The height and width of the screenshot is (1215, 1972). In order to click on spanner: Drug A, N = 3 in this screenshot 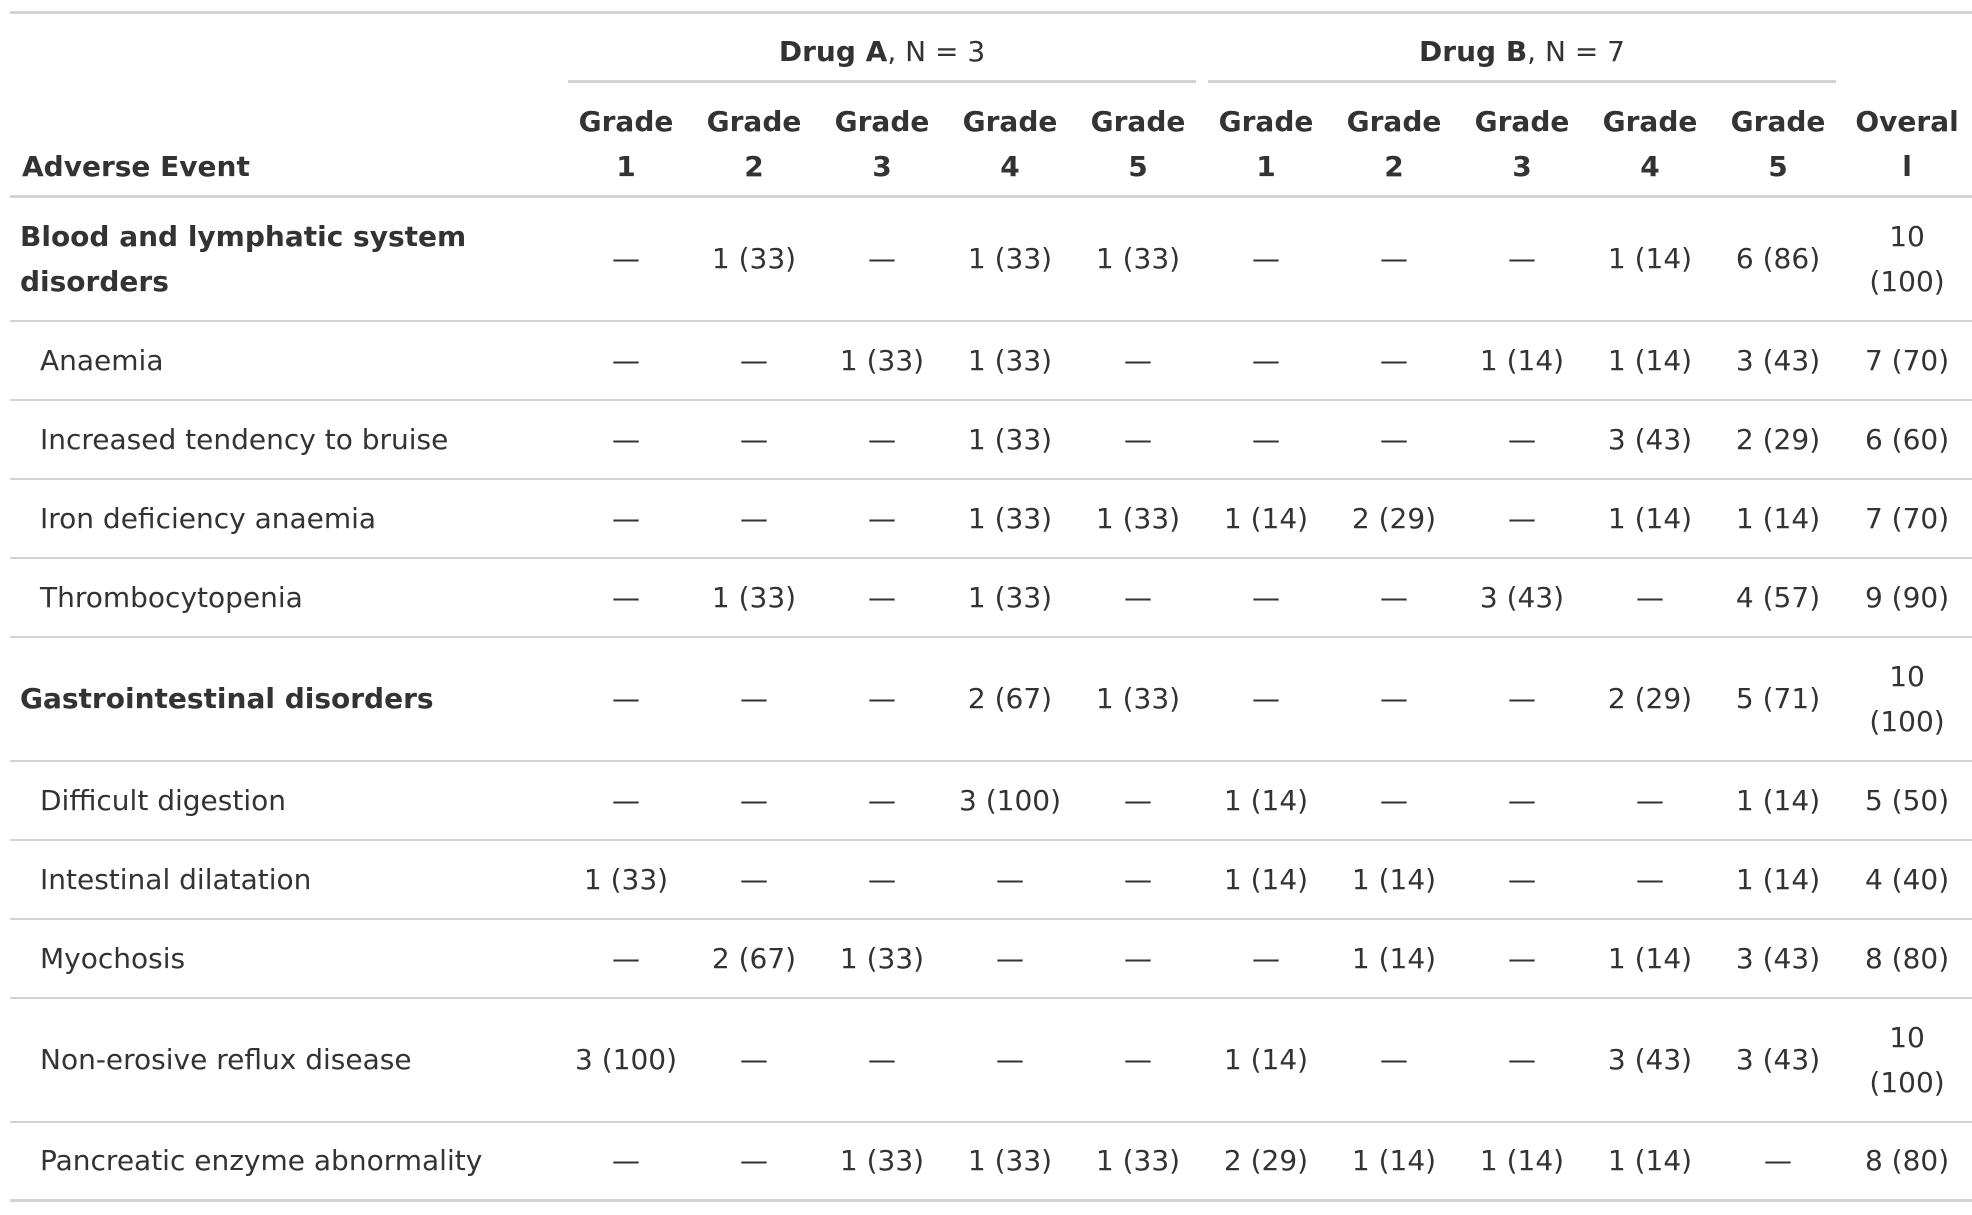, I will do `click(882, 48)`.